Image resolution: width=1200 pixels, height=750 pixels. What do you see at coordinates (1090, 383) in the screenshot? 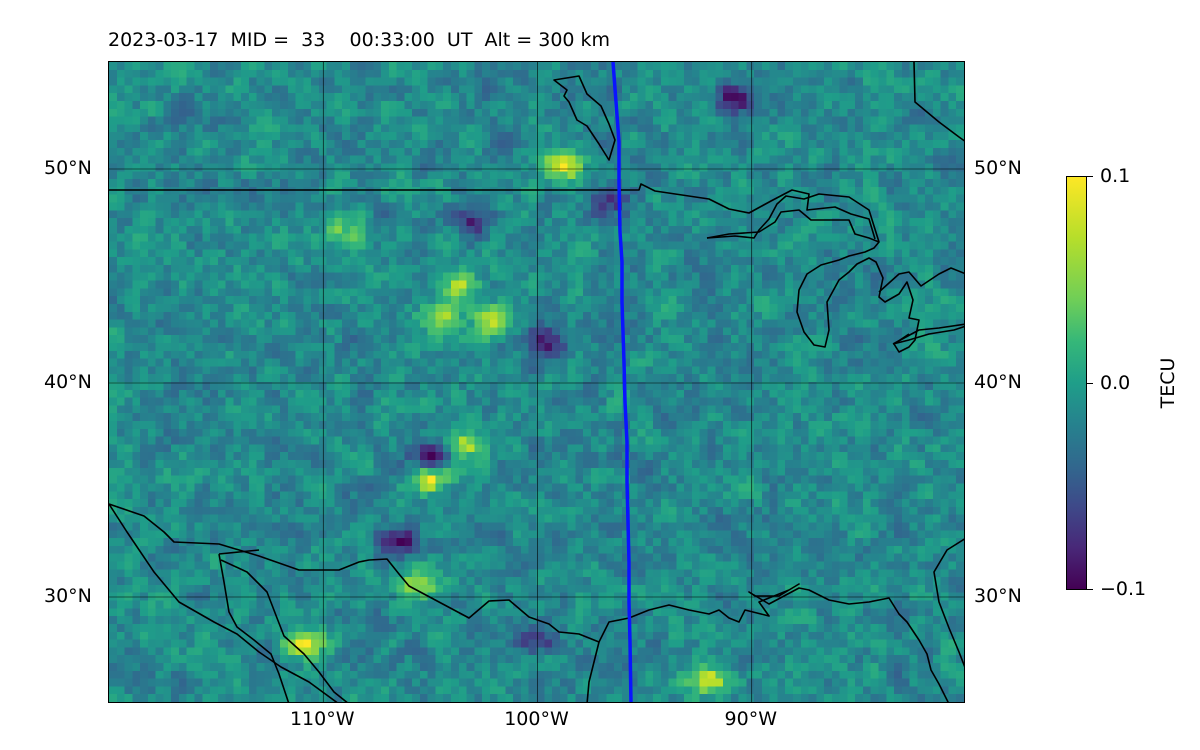
I see `colorbar-tick-mid` at bounding box center [1090, 383].